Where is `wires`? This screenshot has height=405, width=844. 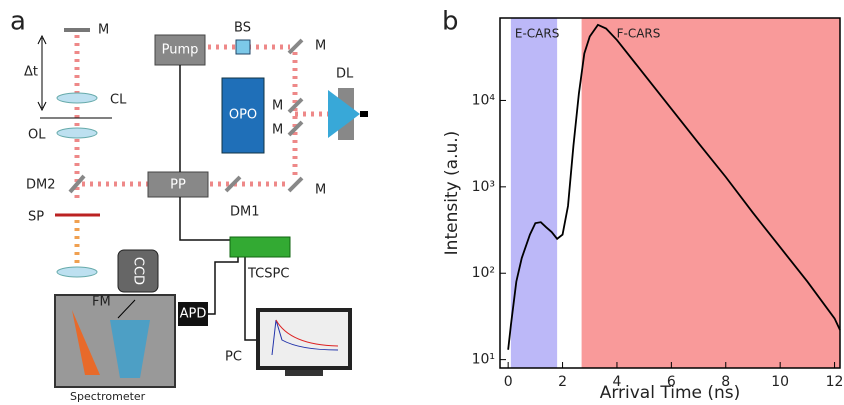
wires is located at coordinates (220, 203).